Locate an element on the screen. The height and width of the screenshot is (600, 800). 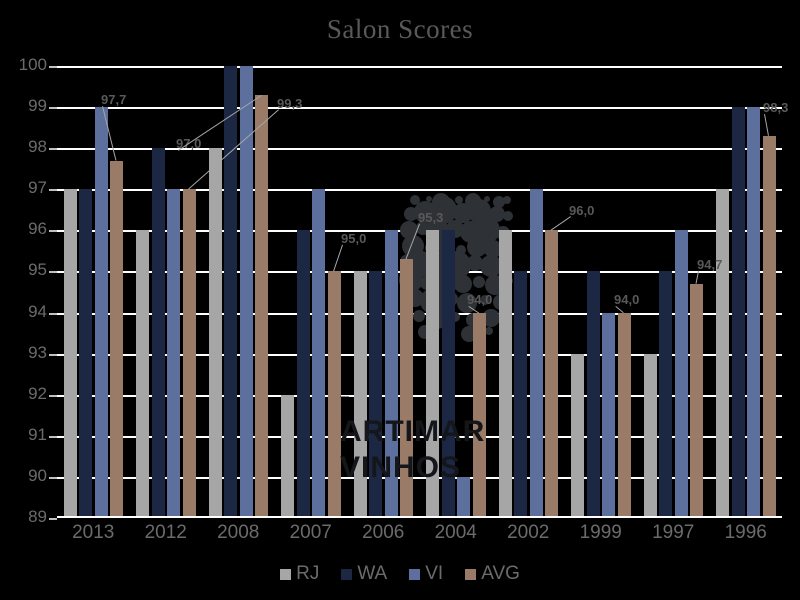
bar-rj-1999 is located at coordinates (577, 435).